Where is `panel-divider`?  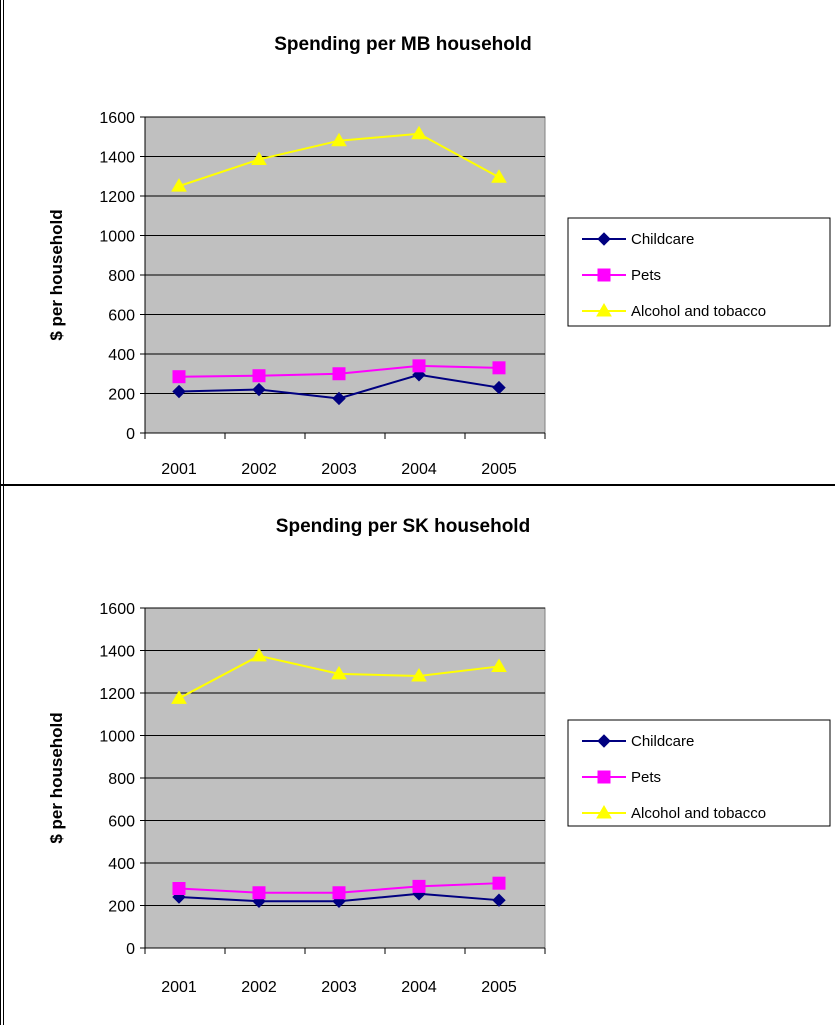 panel-divider is located at coordinates (417, 485).